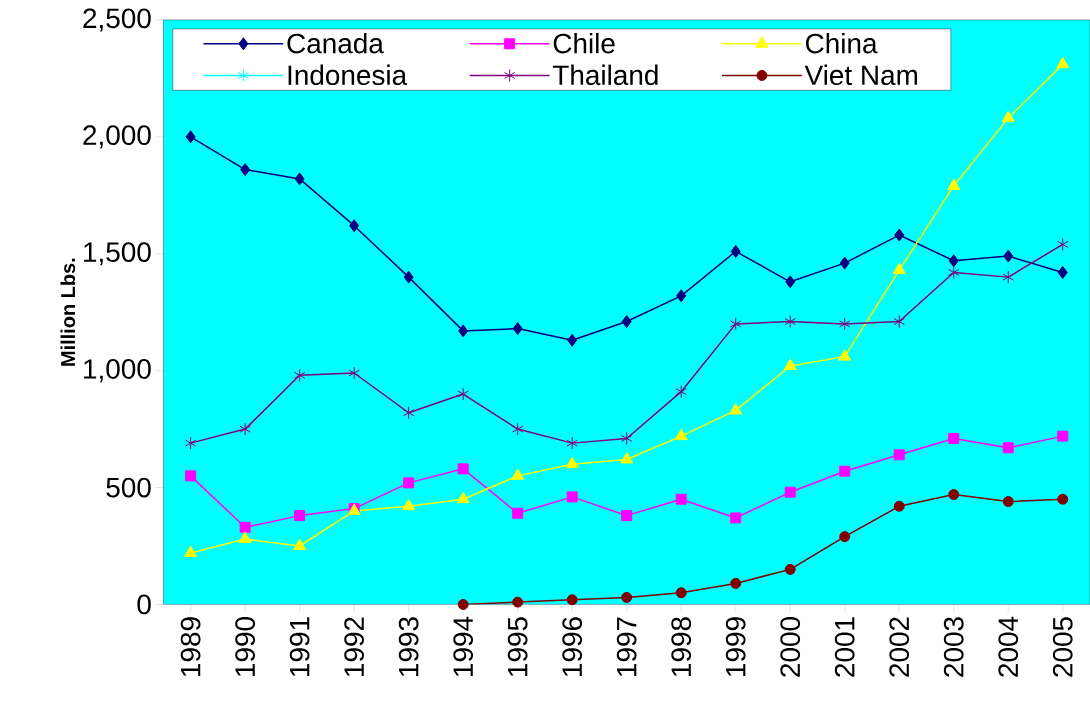 The height and width of the screenshot is (702, 1090). Describe the element at coordinates (584, 43) in the screenshot. I see `legend-label: Chile` at that location.